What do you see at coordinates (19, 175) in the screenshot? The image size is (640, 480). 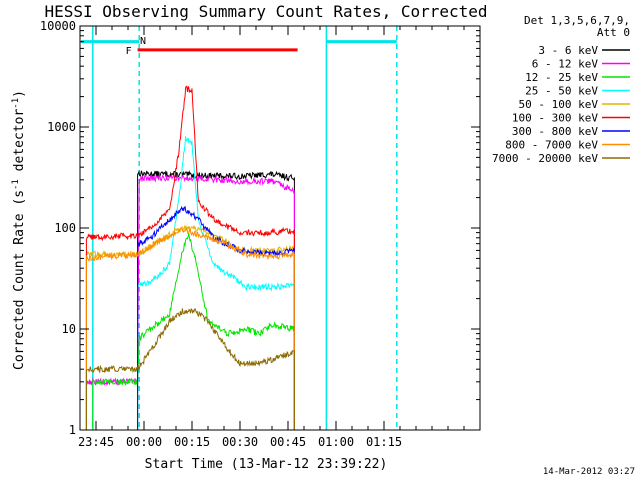 I see `y-axis-title-space` at bounding box center [19, 175].